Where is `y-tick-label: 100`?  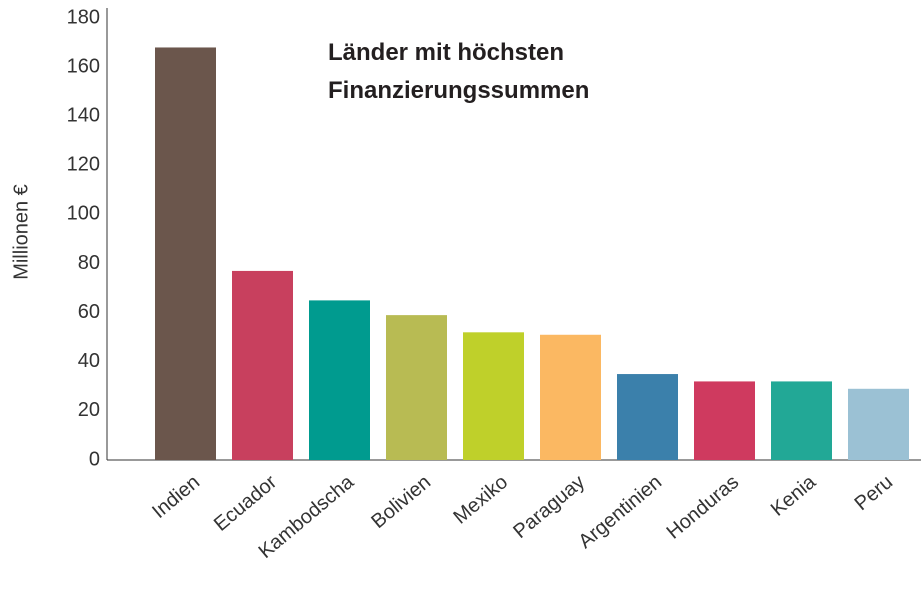
y-tick-label: 100 is located at coordinates (83, 214).